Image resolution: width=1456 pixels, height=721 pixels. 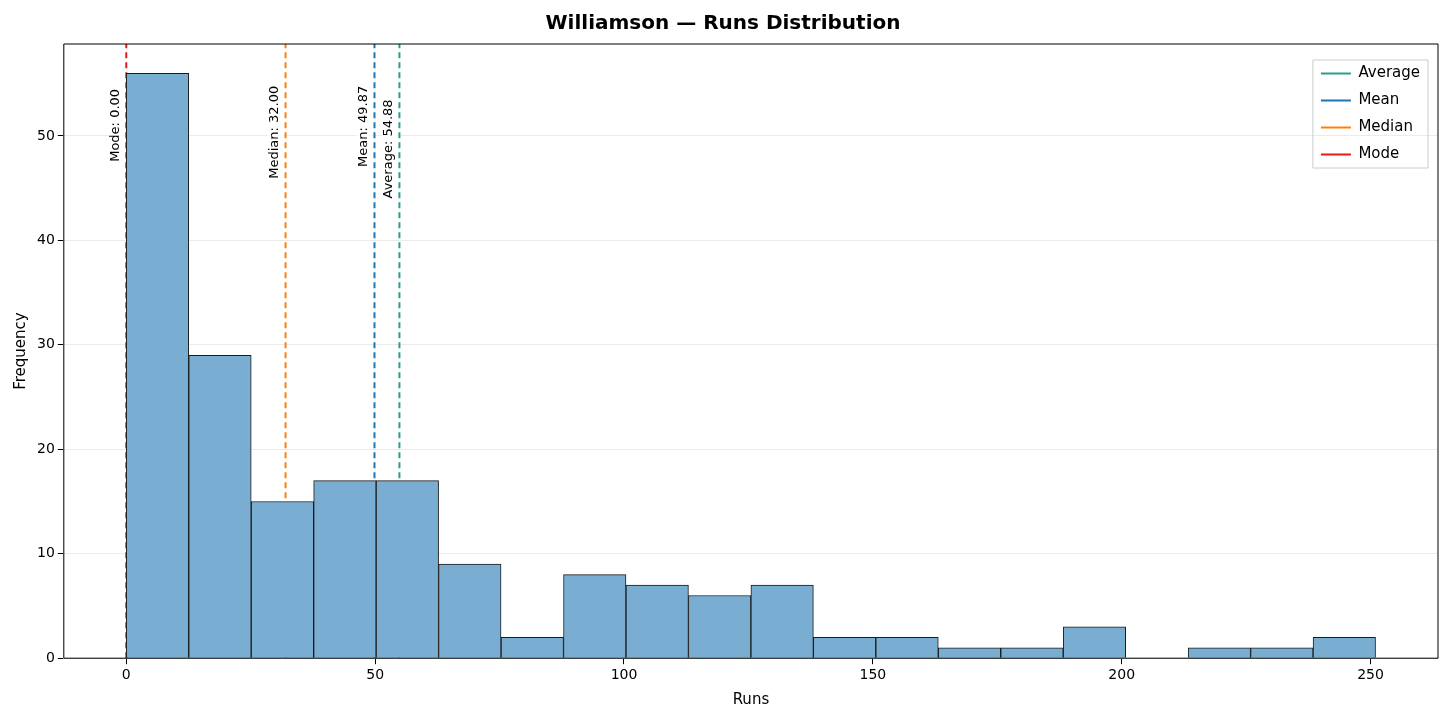 I want to click on annotation: Median: 32.00, so click(x=274, y=132).